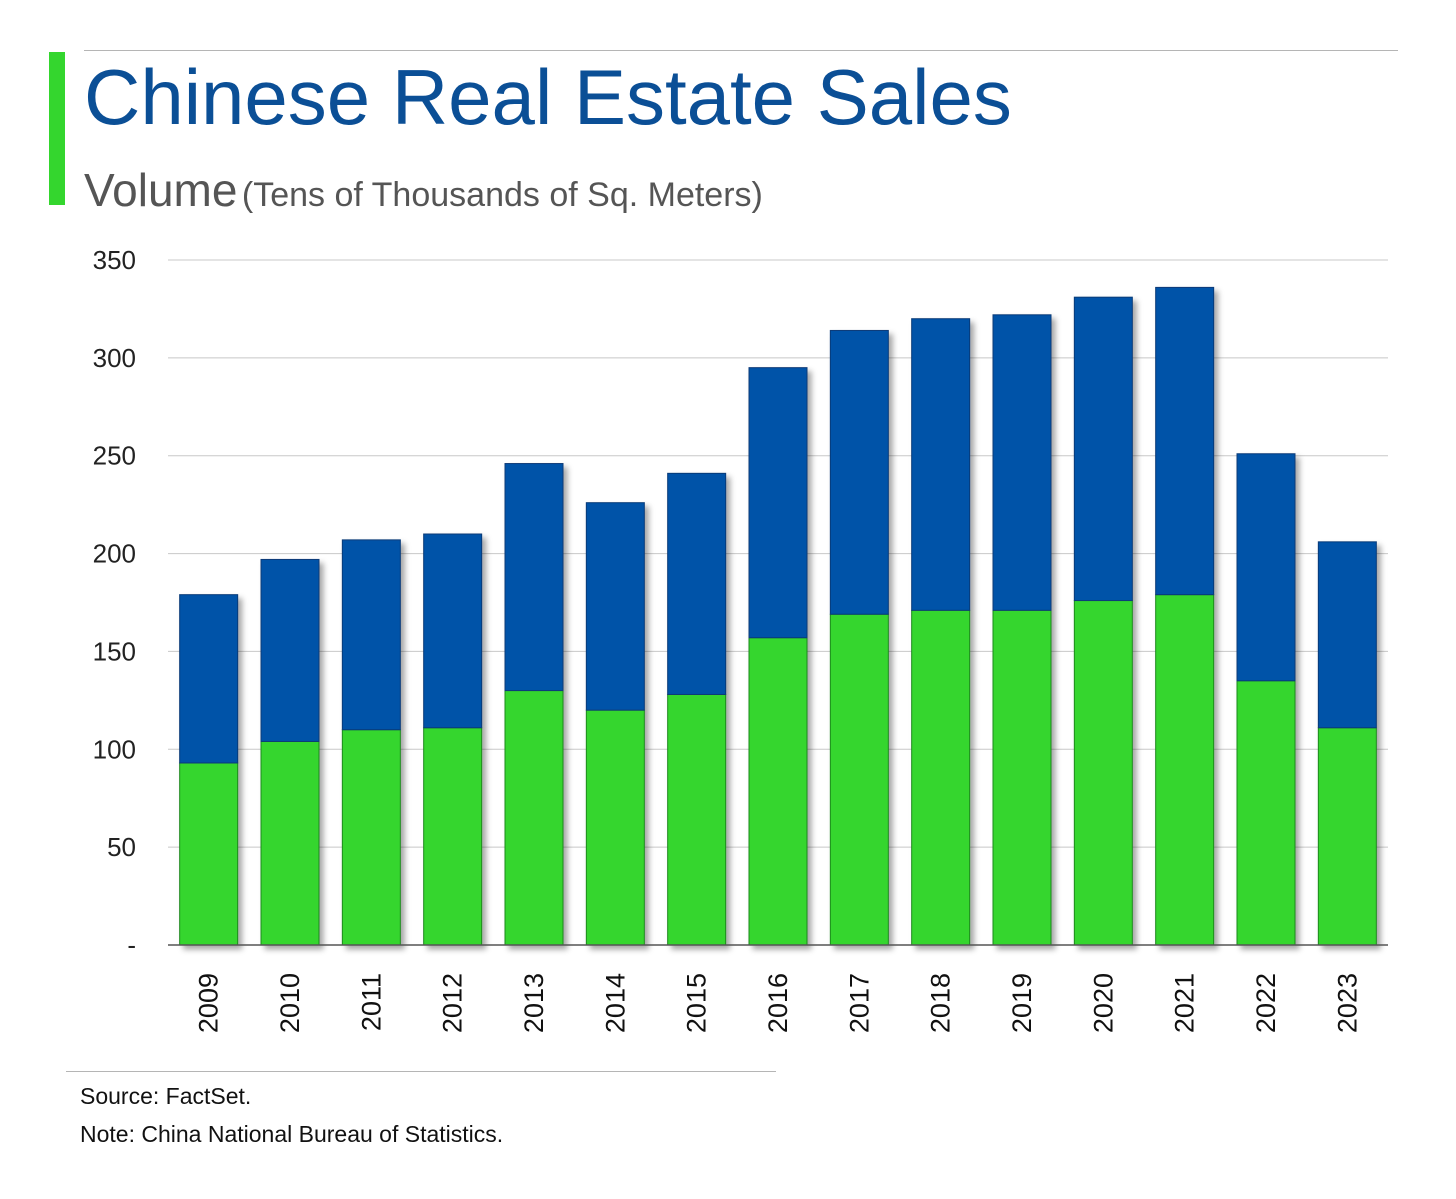  What do you see at coordinates (114, 260) in the screenshot?
I see `y-tick-label: 350` at bounding box center [114, 260].